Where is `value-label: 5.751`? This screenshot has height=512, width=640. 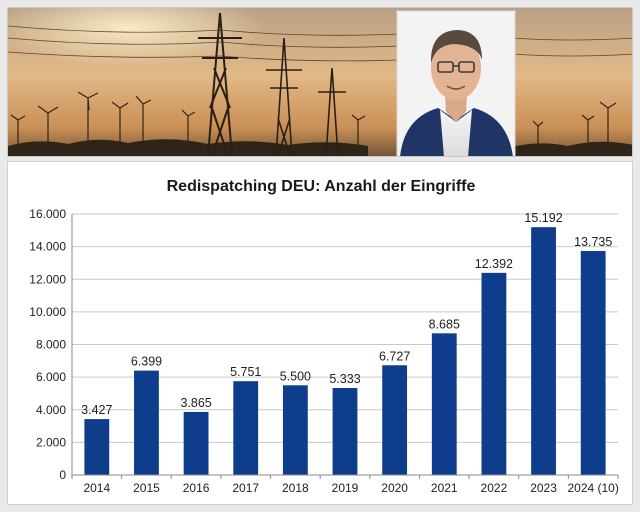
value-label: 5.751 is located at coordinates (245, 372).